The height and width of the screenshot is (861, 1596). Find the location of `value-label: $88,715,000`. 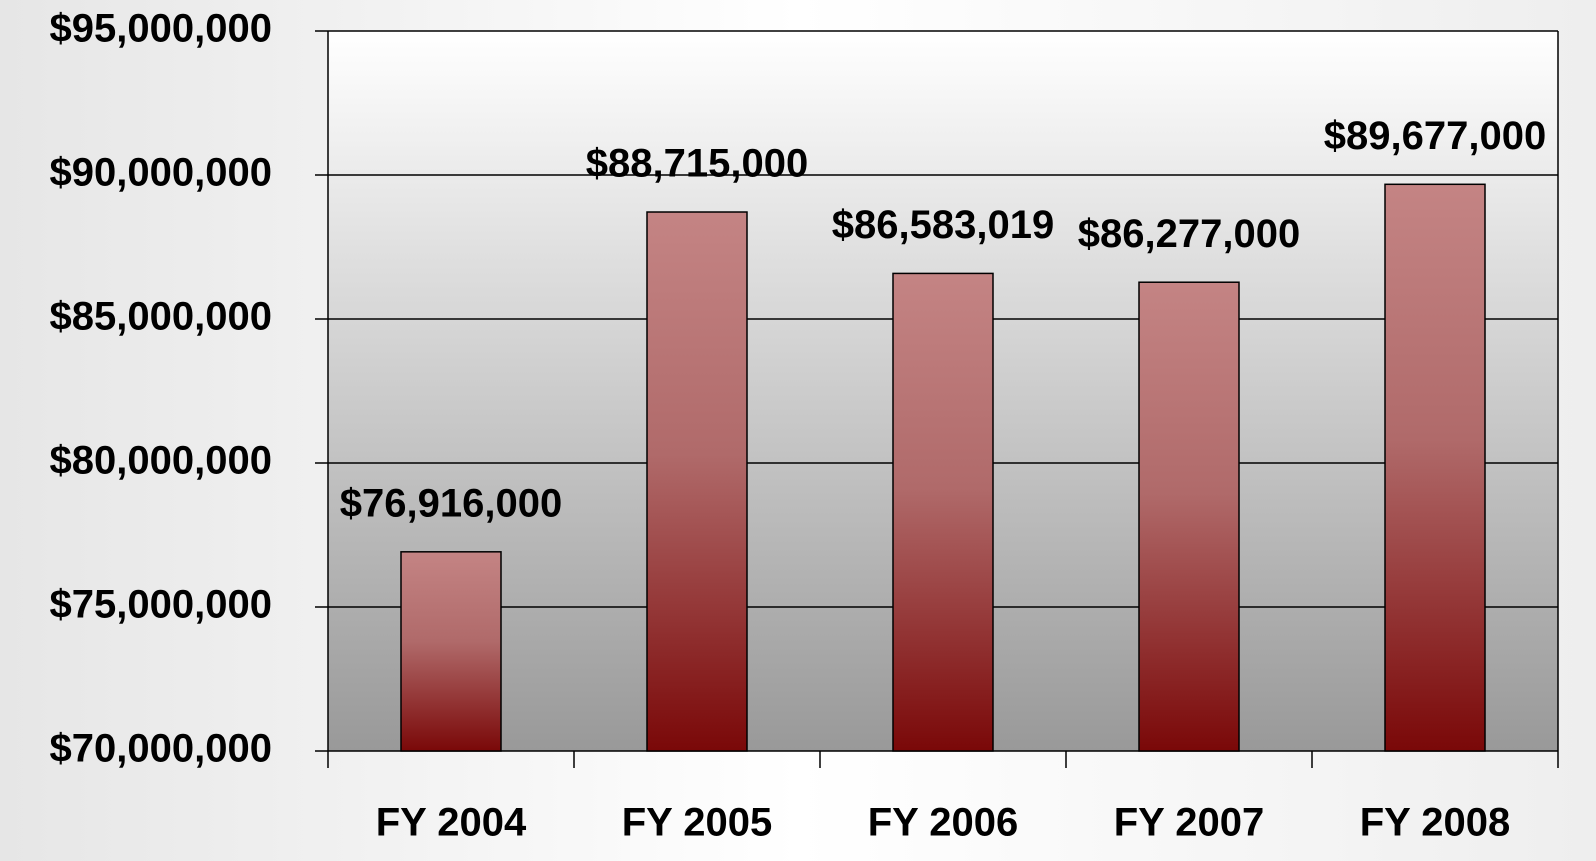

value-label: $88,715,000 is located at coordinates (697, 164).